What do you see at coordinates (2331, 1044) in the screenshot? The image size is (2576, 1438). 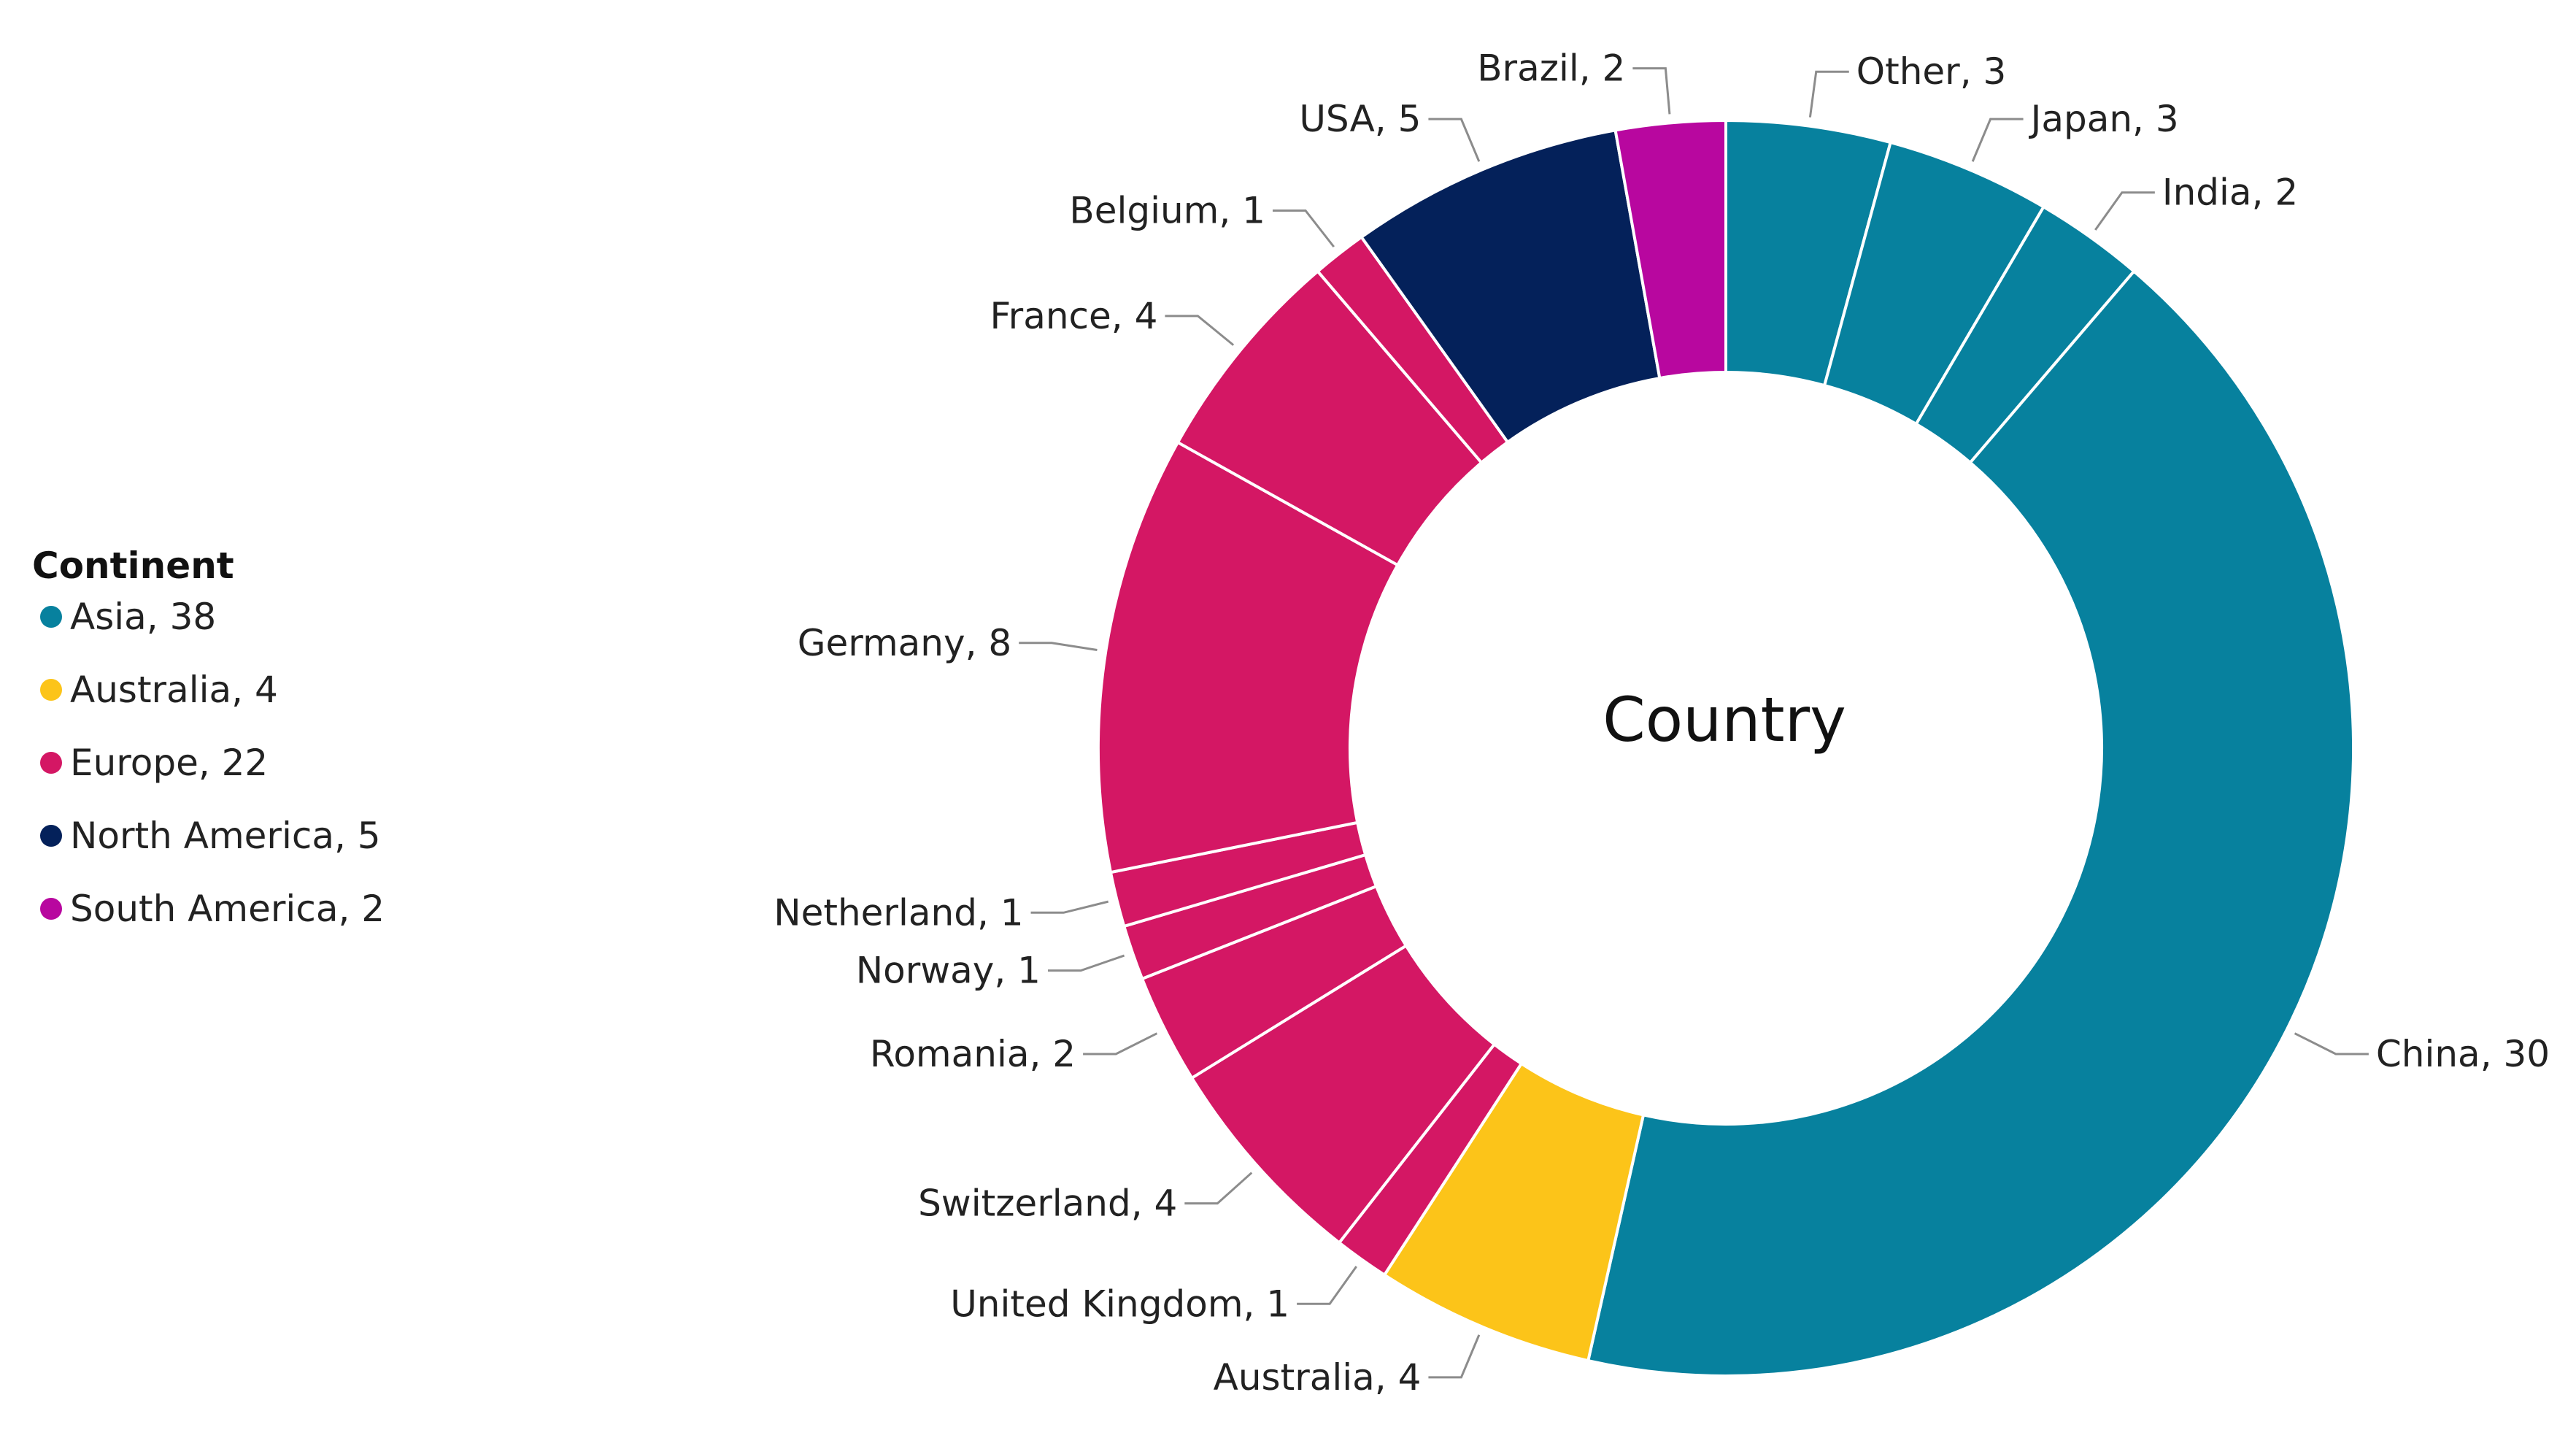 I see `leader-line-china` at bounding box center [2331, 1044].